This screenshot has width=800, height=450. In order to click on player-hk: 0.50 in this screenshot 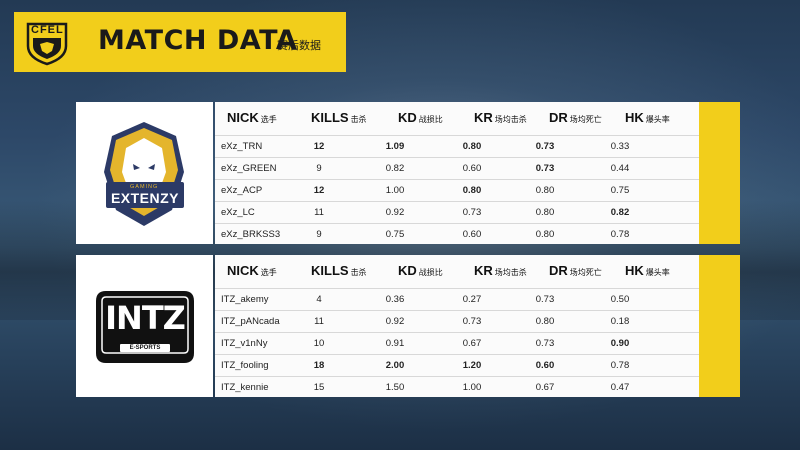, I will do `click(620, 299)`.